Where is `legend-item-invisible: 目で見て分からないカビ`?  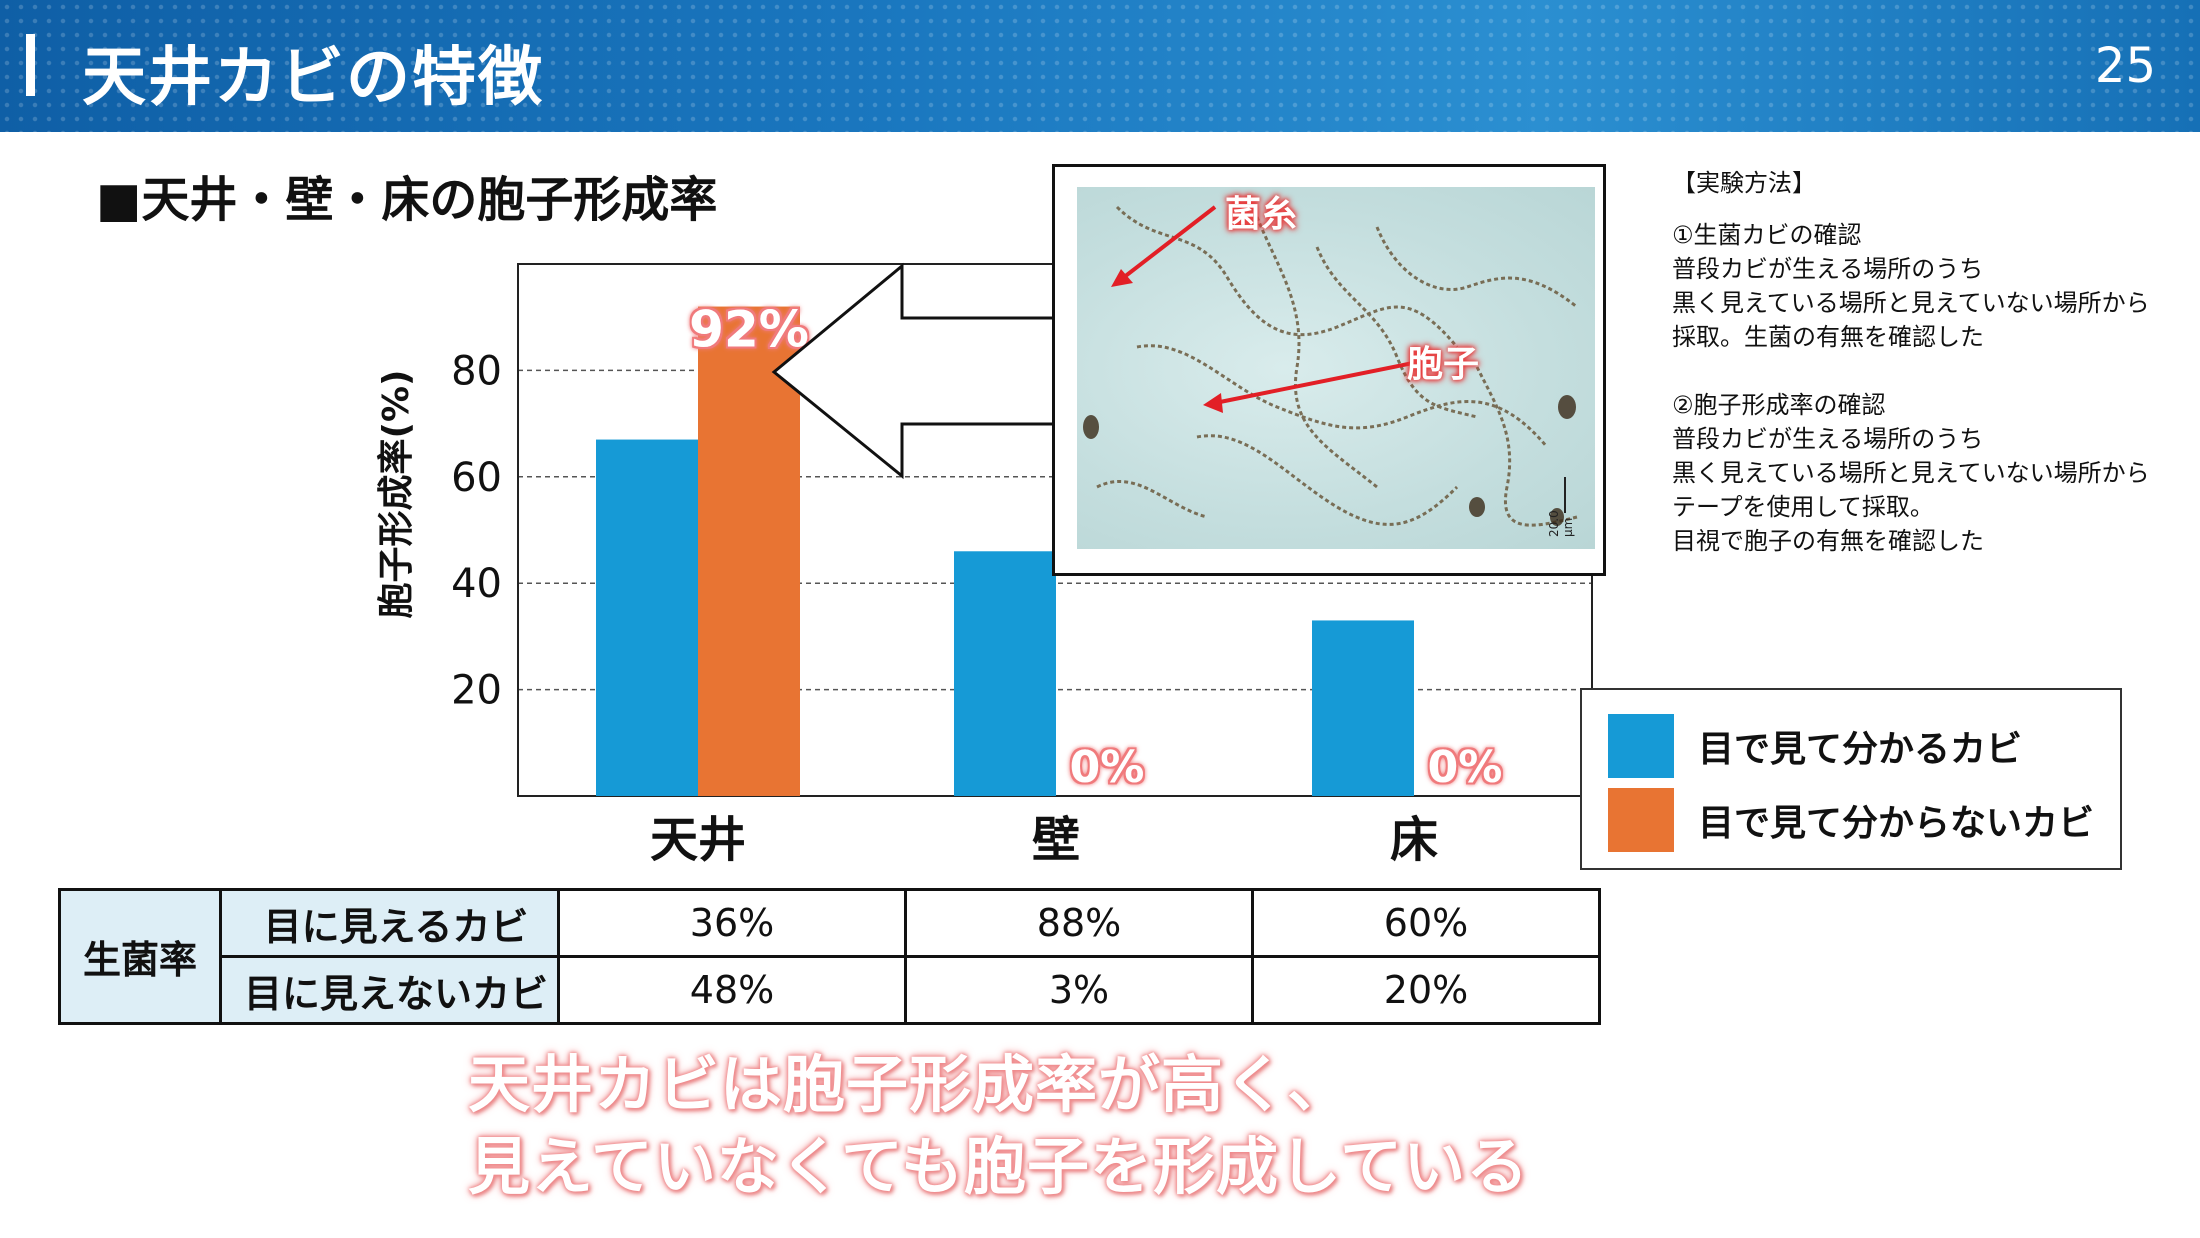
legend-item-invisible: 目で見て分からないカビ is located at coordinates (1851, 820).